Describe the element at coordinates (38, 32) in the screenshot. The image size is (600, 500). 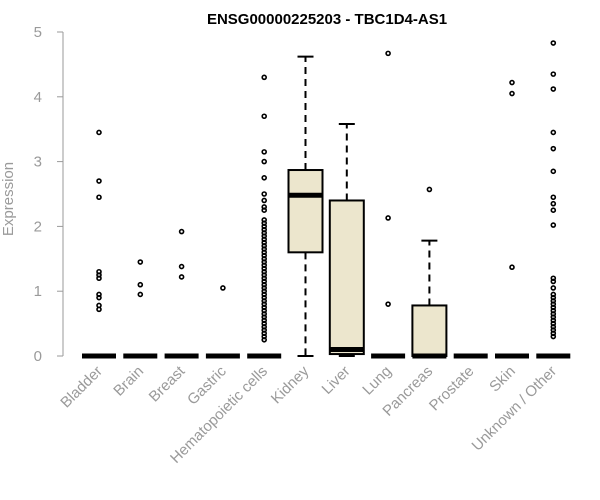
I see `y-tick-label: 5` at that location.